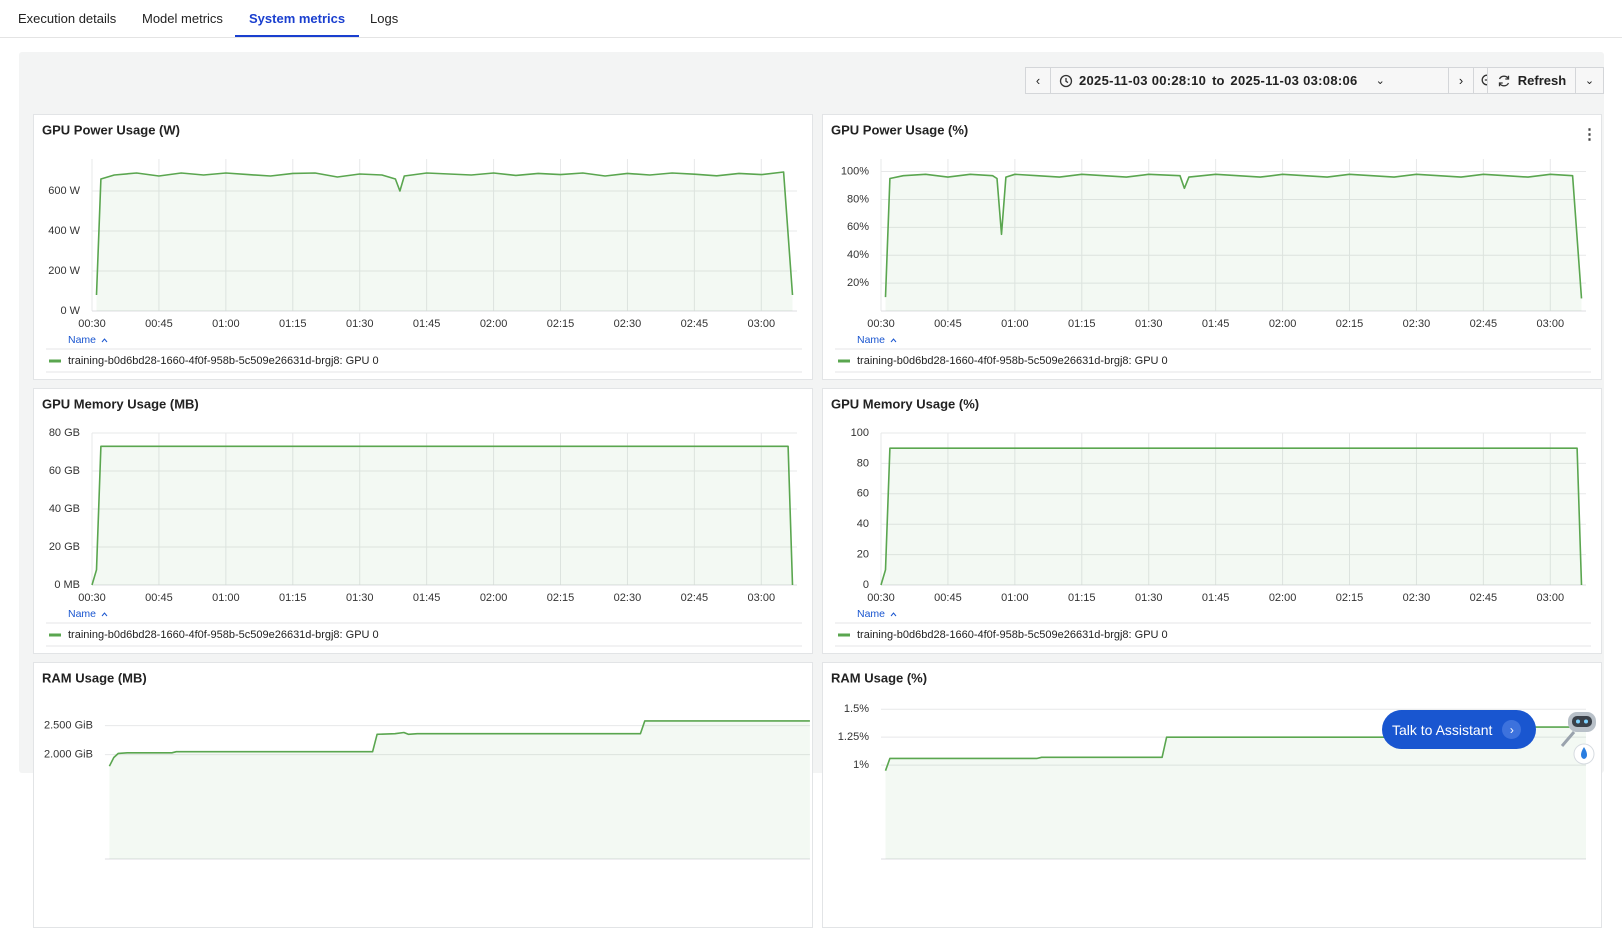 Image resolution: width=1622 pixels, height=929 pixels. Describe the element at coordinates (866, 585) in the screenshot. I see `y-tick-label: 0` at that location.